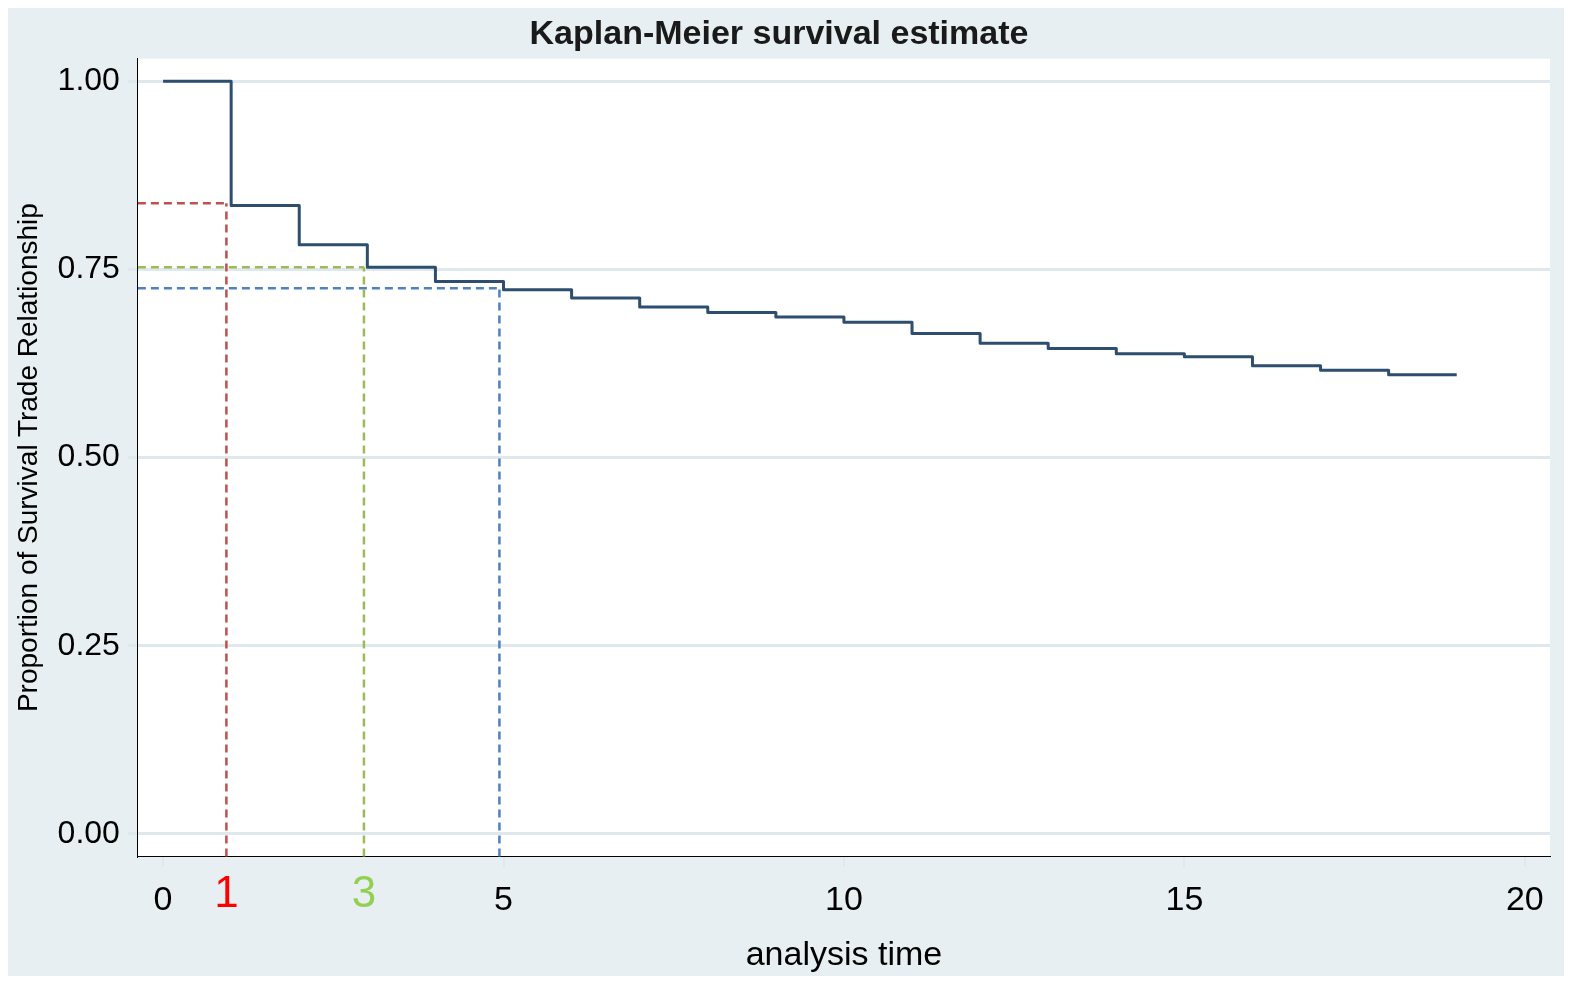  What do you see at coordinates (88, 455) in the screenshot?
I see `y-tick-label: 0.50` at bounding box center [88, 455].